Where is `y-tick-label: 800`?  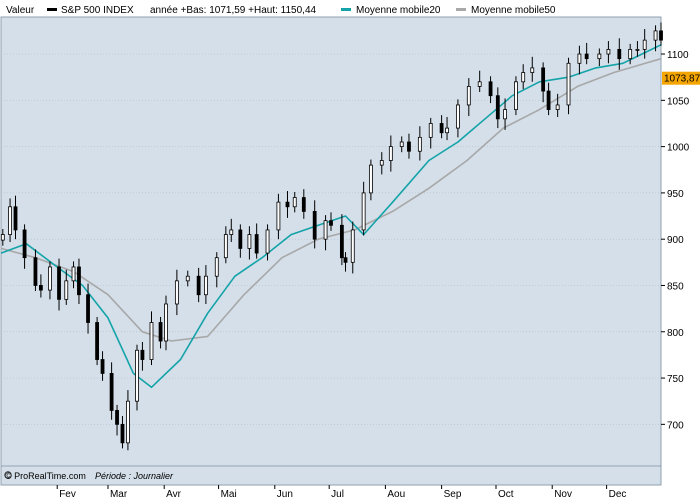 y-tick-label: 800 is located at coordinates (675, 333).